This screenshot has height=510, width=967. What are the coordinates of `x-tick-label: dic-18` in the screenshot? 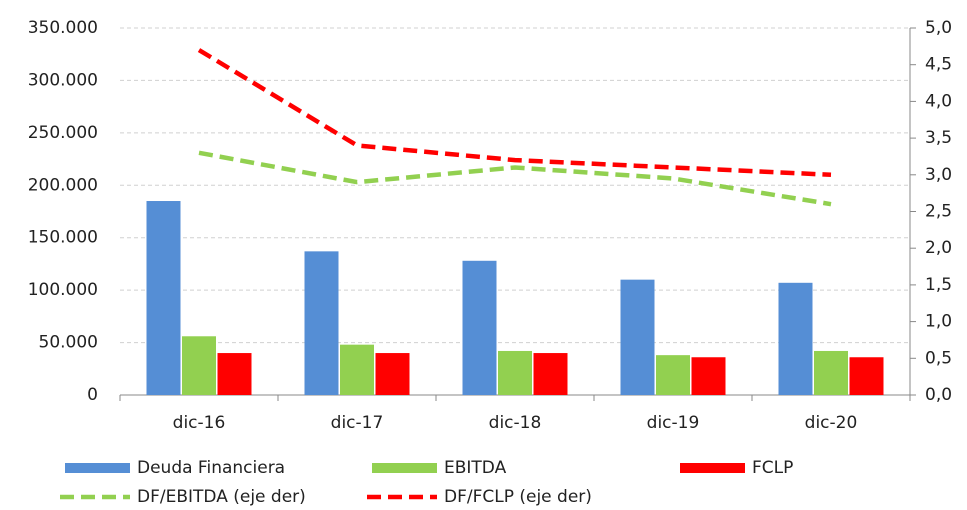 It's located at (515, 423).